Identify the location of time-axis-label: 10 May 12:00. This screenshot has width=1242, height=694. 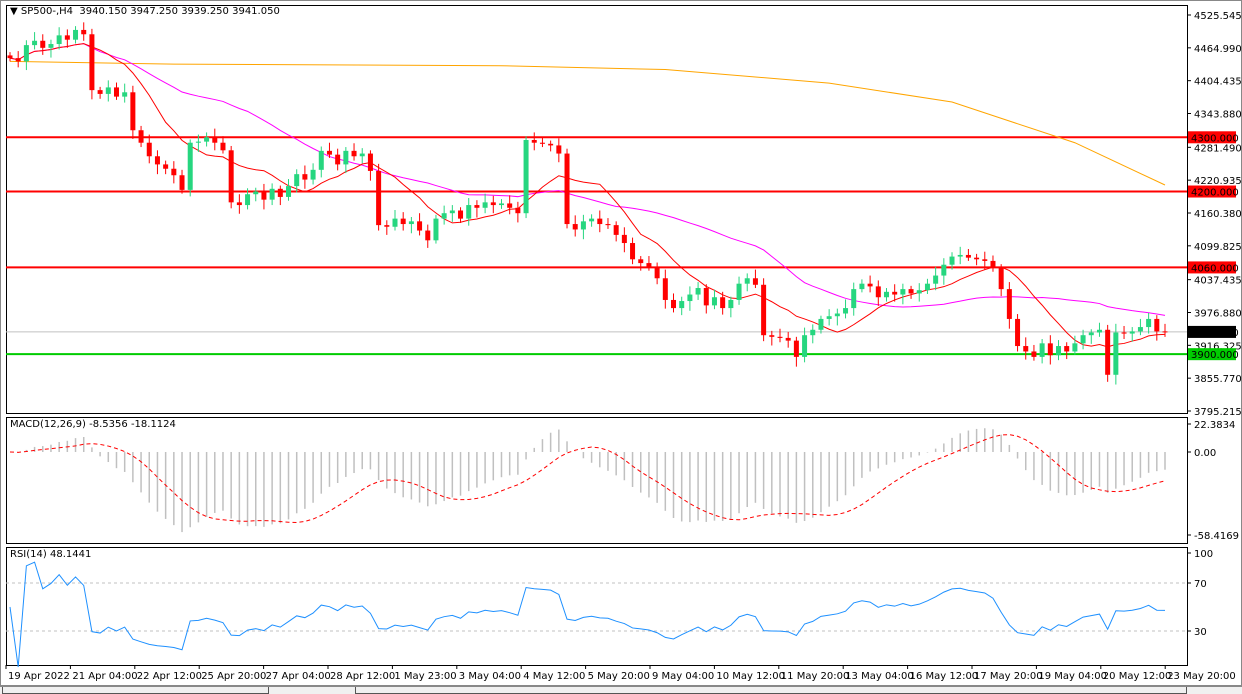
(750, 676).